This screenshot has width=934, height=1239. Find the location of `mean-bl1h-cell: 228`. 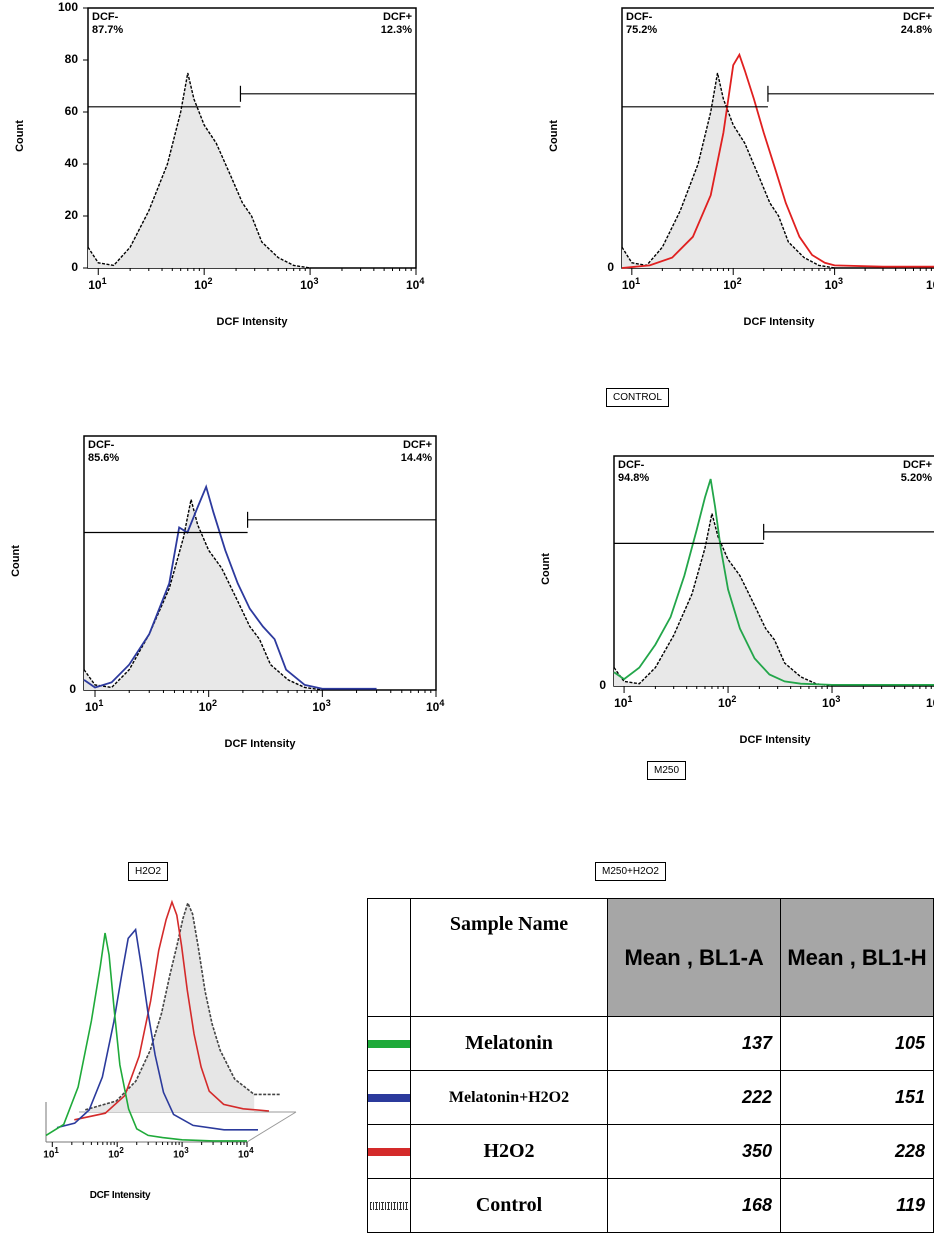

mean-bl1h-cell: 228 is located at coordinates (857, 1151).